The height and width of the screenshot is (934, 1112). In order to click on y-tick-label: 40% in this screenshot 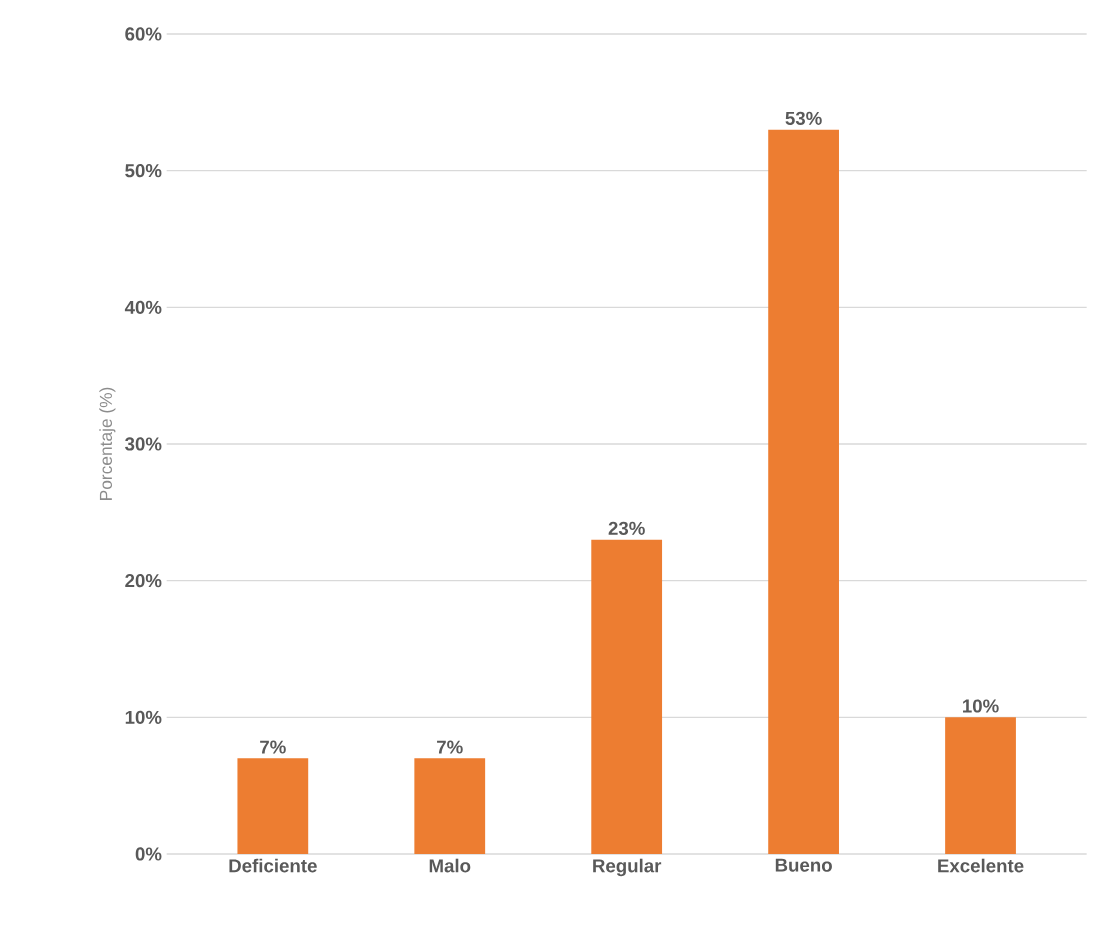, I will do `click(143, 307)`.